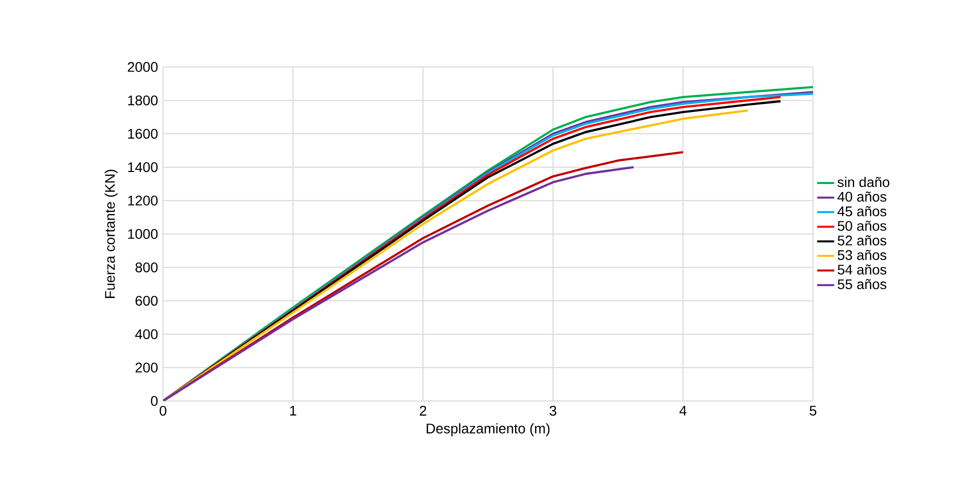 This screenshot has height=489, width=965. I want to click on x-axis-title: Desplazamiento (m), so click(488, 429).